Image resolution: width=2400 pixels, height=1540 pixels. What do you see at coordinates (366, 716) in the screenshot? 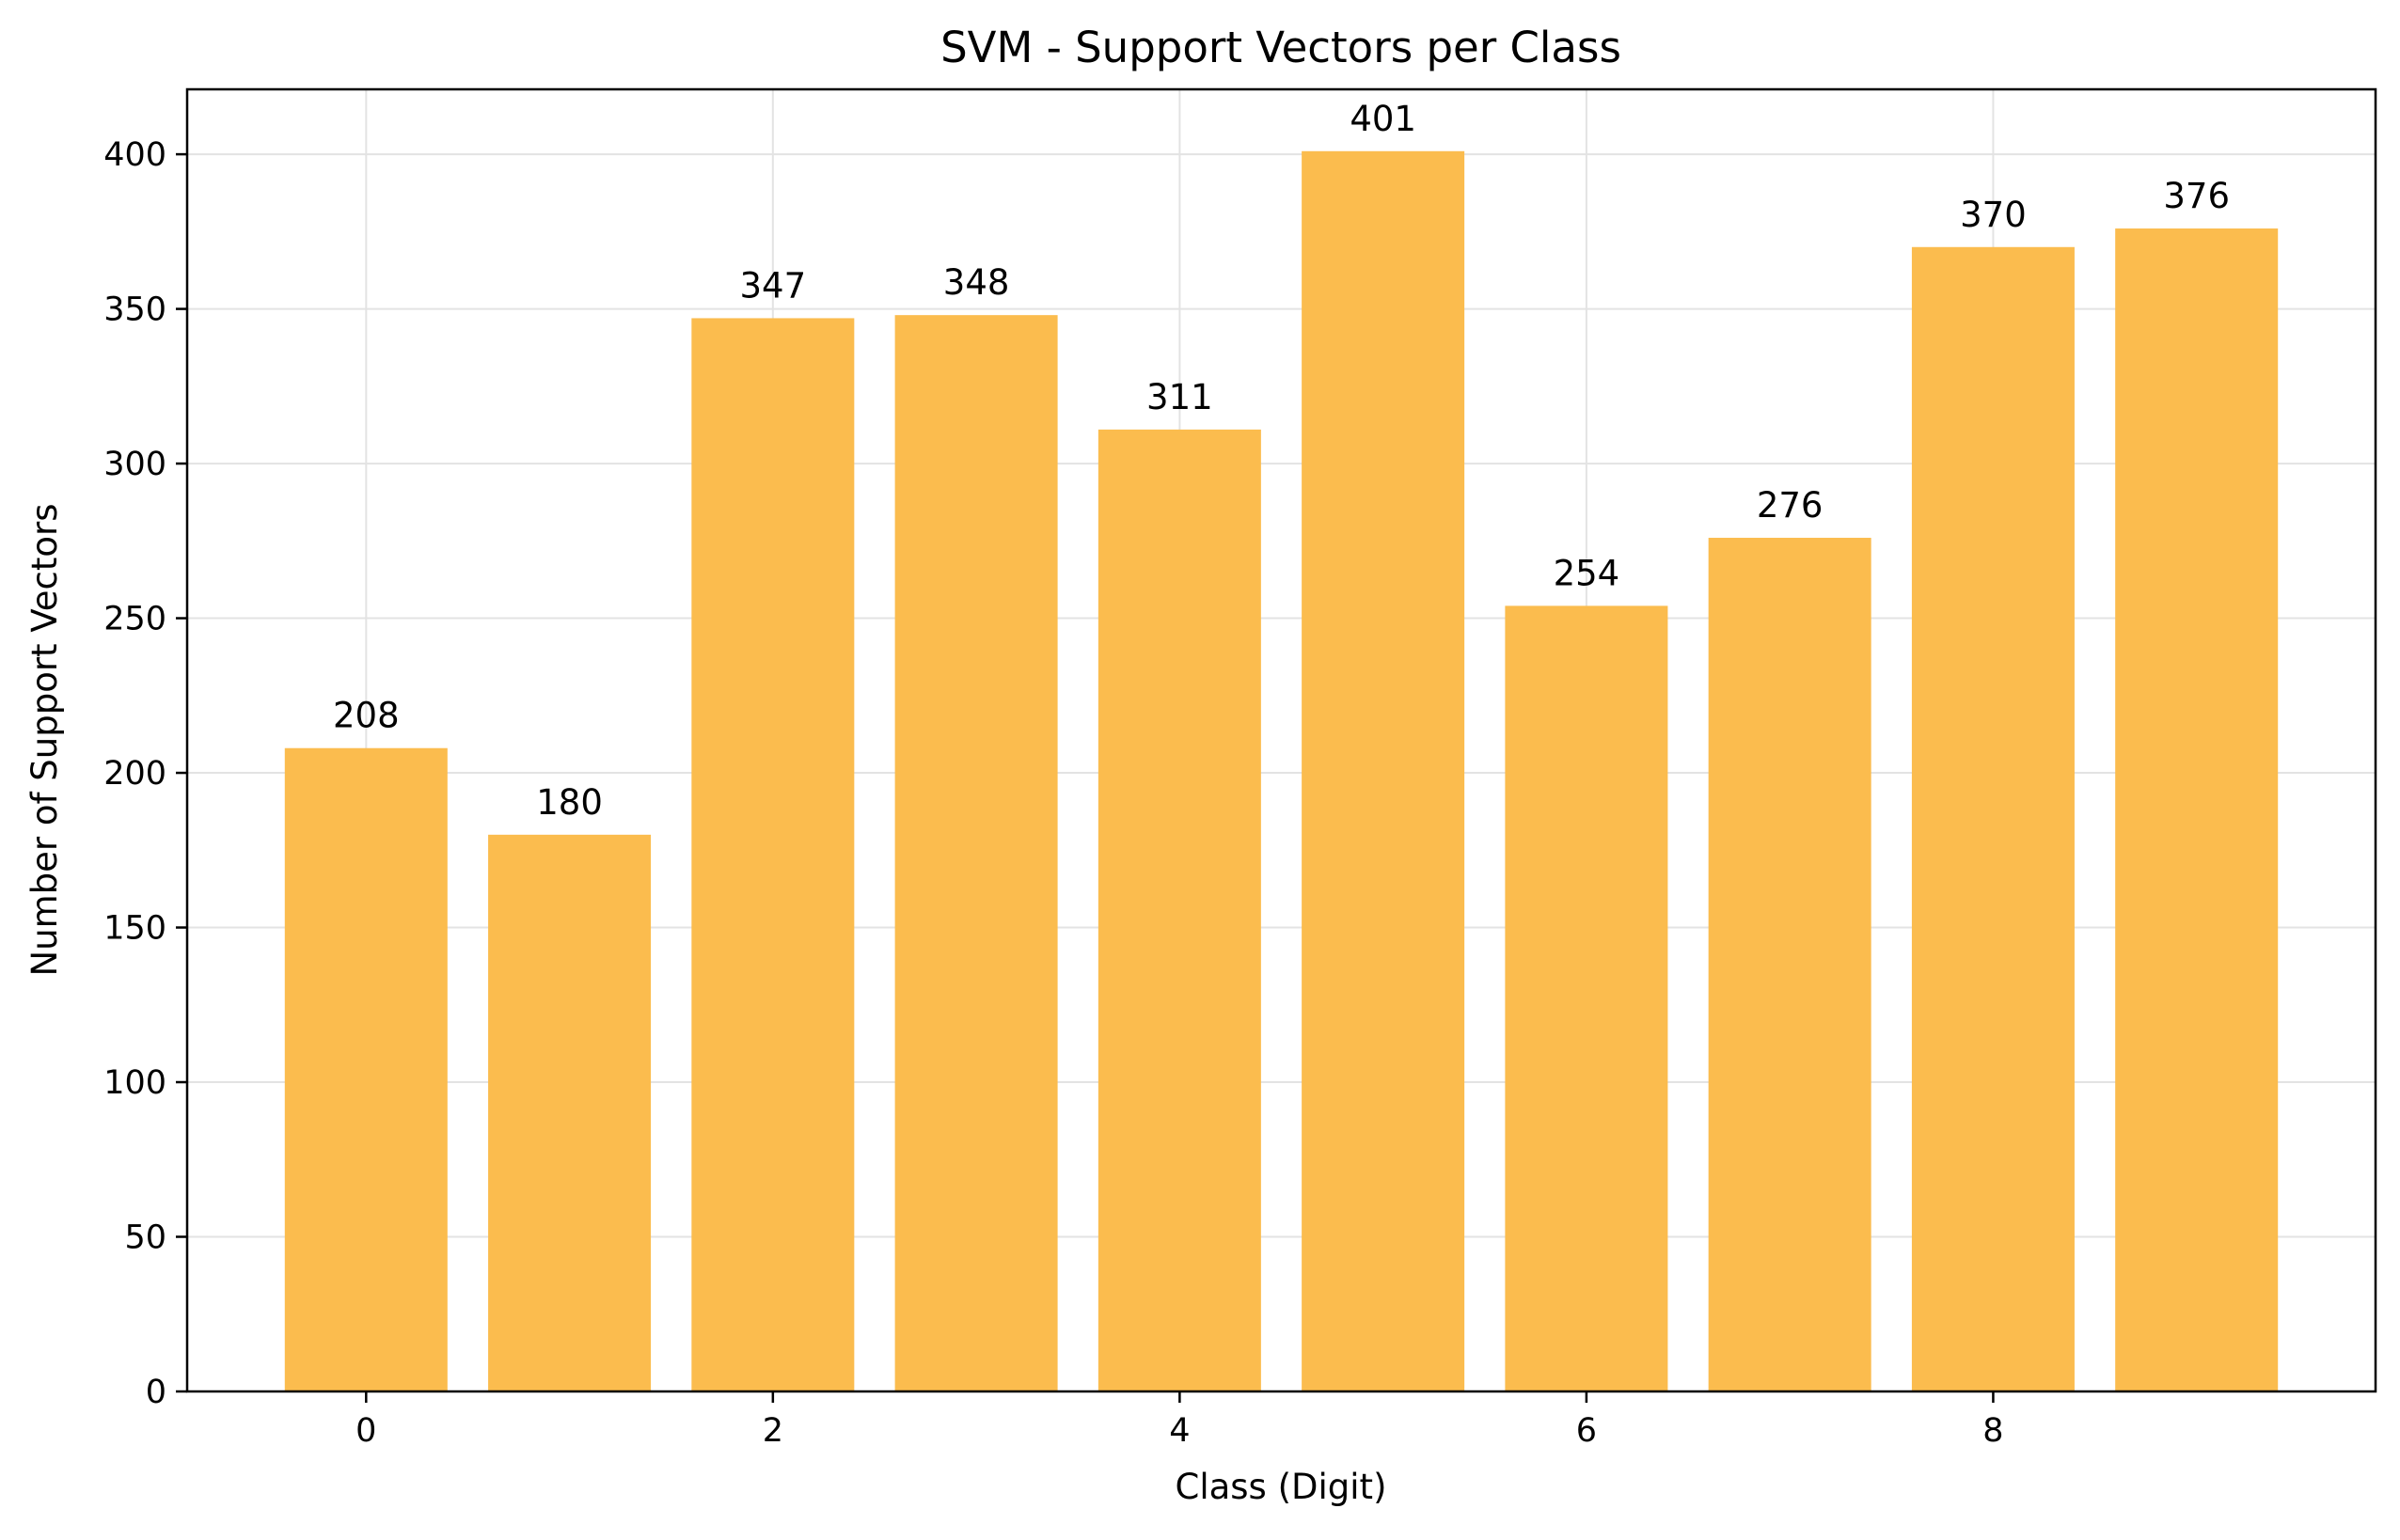
I see `data-label-class-0: 208` at bounding box center [366, 716].